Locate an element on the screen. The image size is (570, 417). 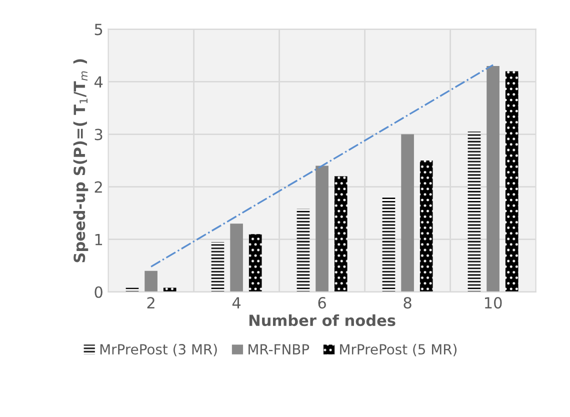
x-tick-label: 10 is located at coordinates (493, 303).